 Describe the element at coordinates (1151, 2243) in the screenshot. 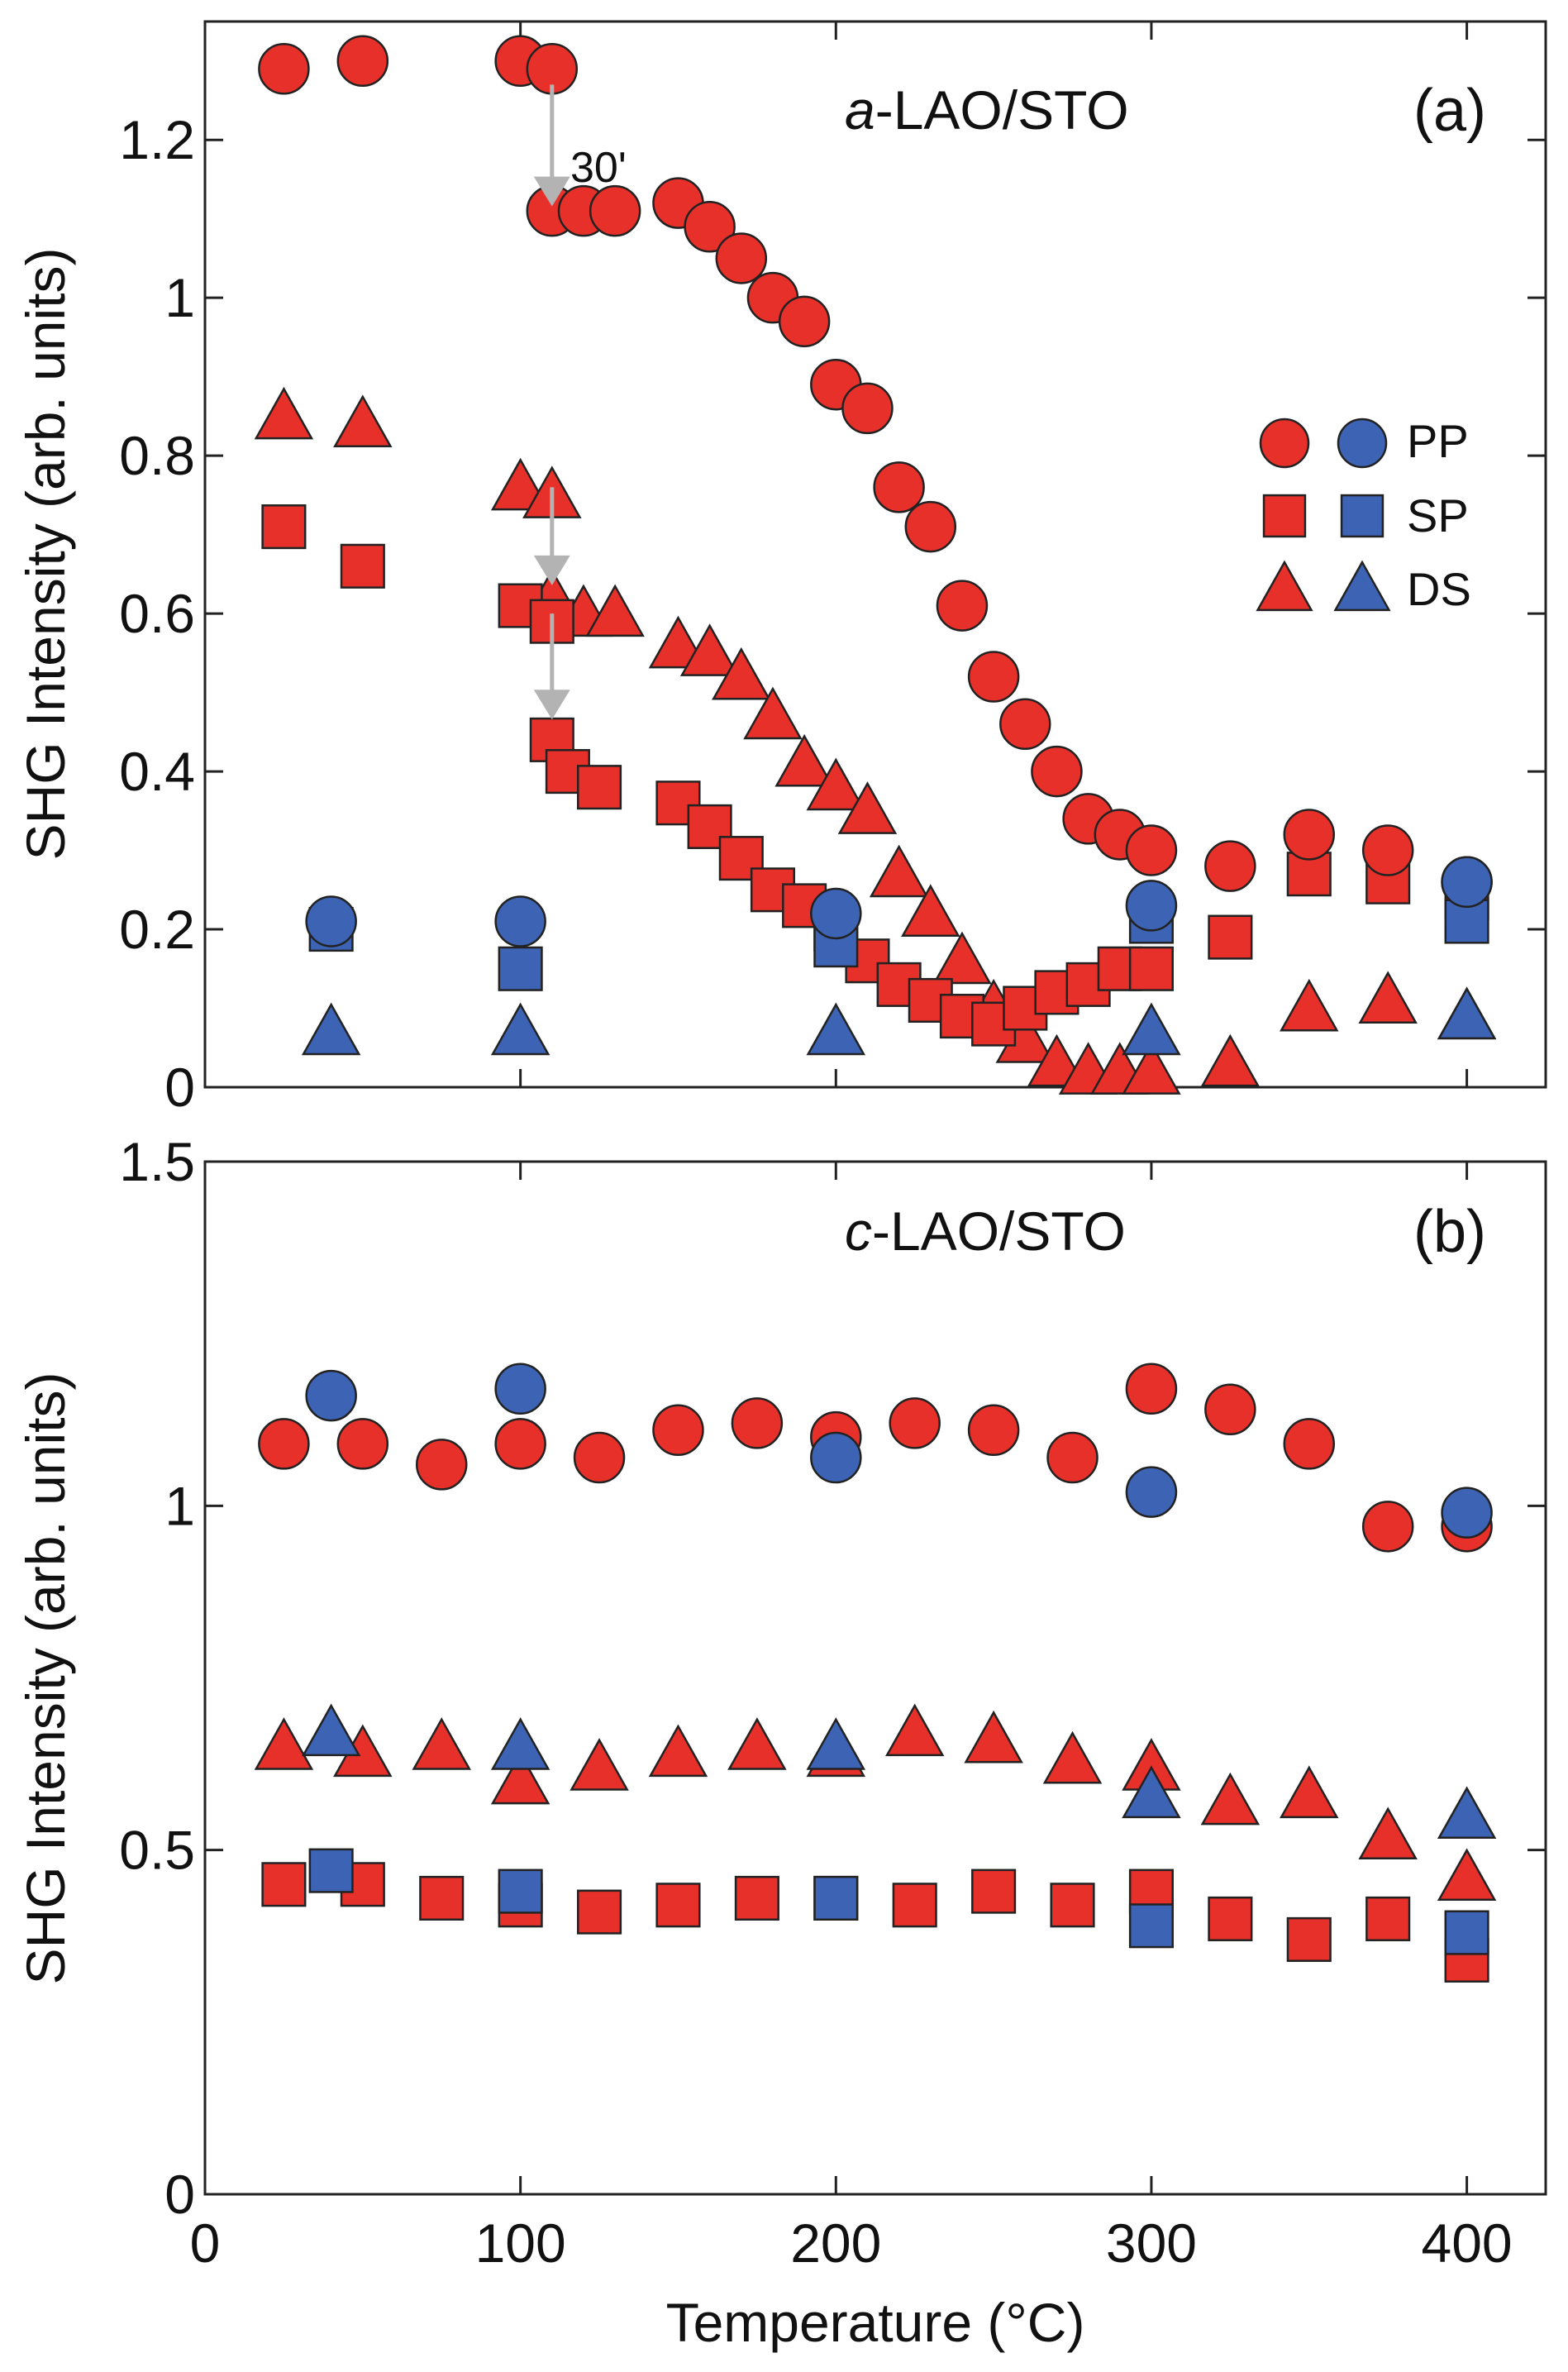

I see `xtick-label-3: 300` at that location.